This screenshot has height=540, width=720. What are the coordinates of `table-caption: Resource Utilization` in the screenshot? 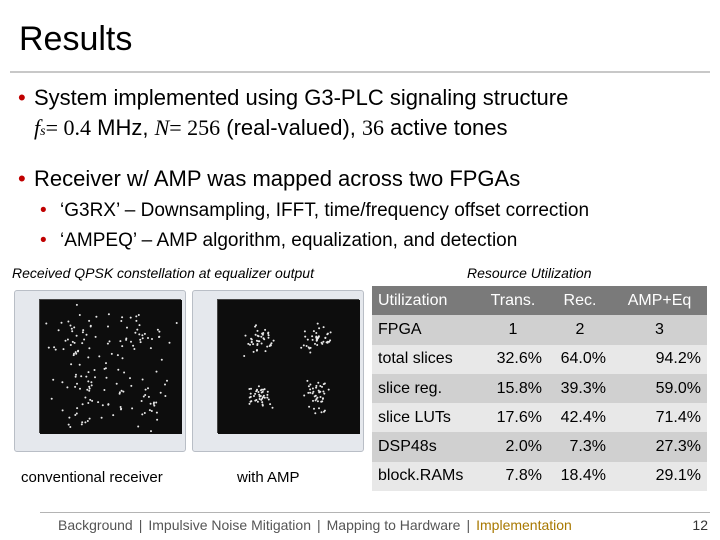 It's located at (529, 273).